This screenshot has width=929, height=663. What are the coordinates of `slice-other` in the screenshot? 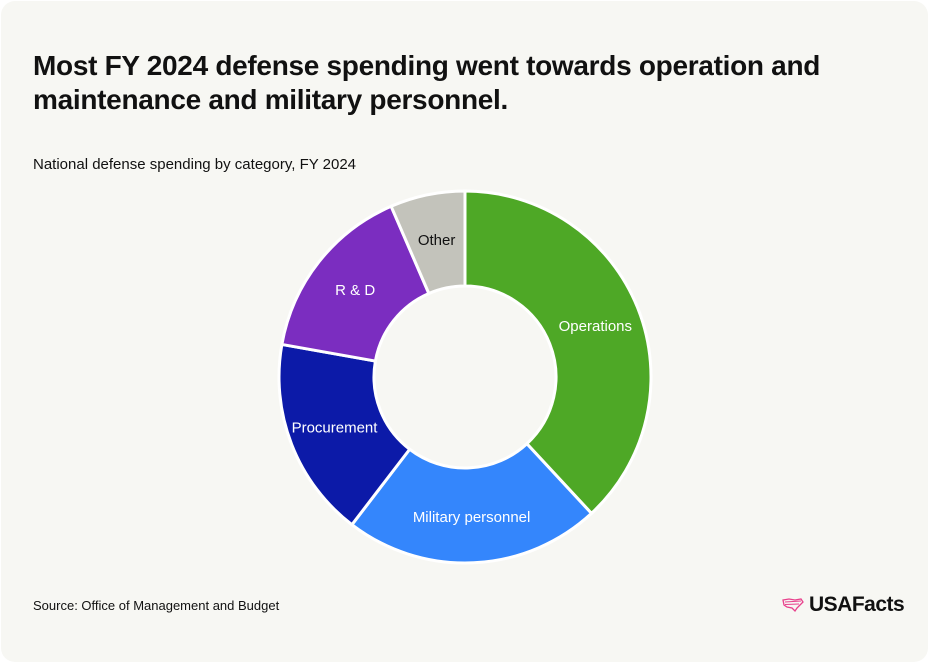 It's located at (428, 242).